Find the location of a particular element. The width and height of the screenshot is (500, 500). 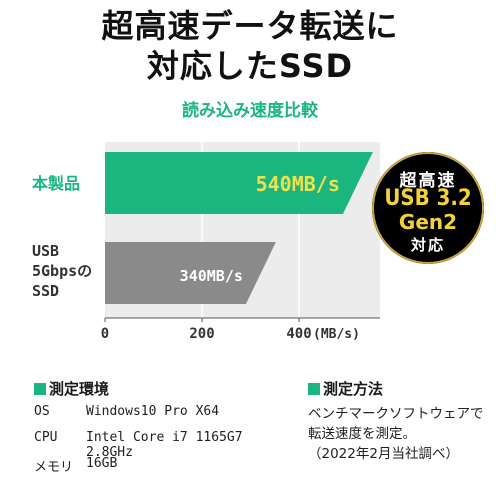

spec-value: Windows10 Pro X64 is located at coordinates (153, 411).